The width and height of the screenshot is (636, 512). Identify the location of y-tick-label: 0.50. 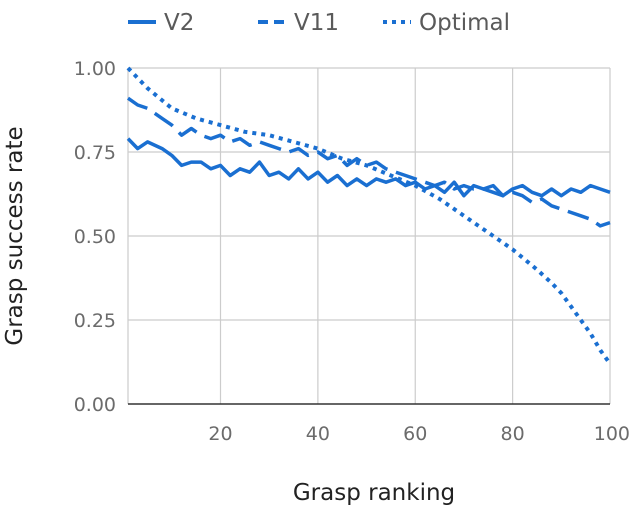
(95, 237).